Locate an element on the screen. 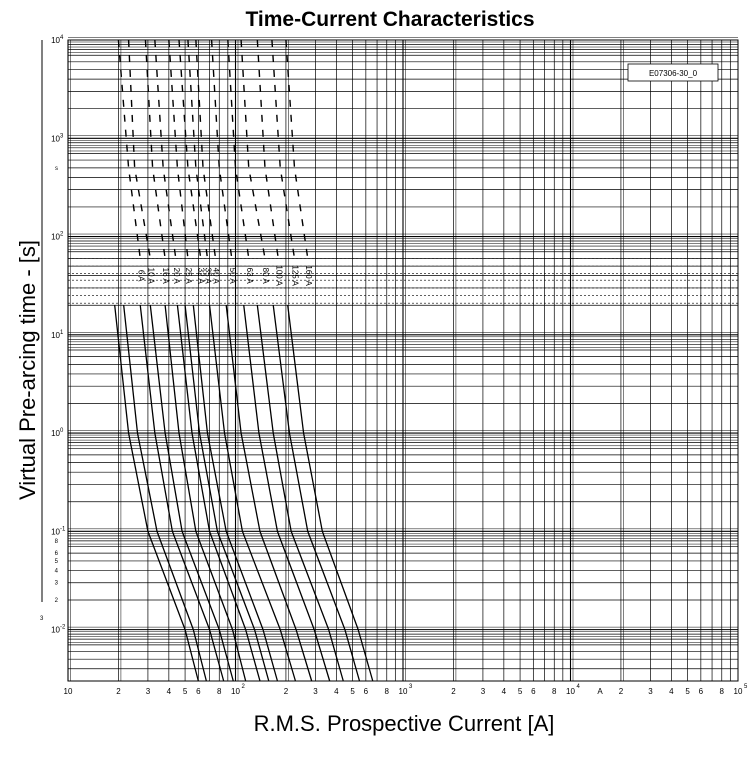 The height and width of the screenshot is (759, 753). annotation-text: E07306-30_0 is located at coordinates (673, 73).